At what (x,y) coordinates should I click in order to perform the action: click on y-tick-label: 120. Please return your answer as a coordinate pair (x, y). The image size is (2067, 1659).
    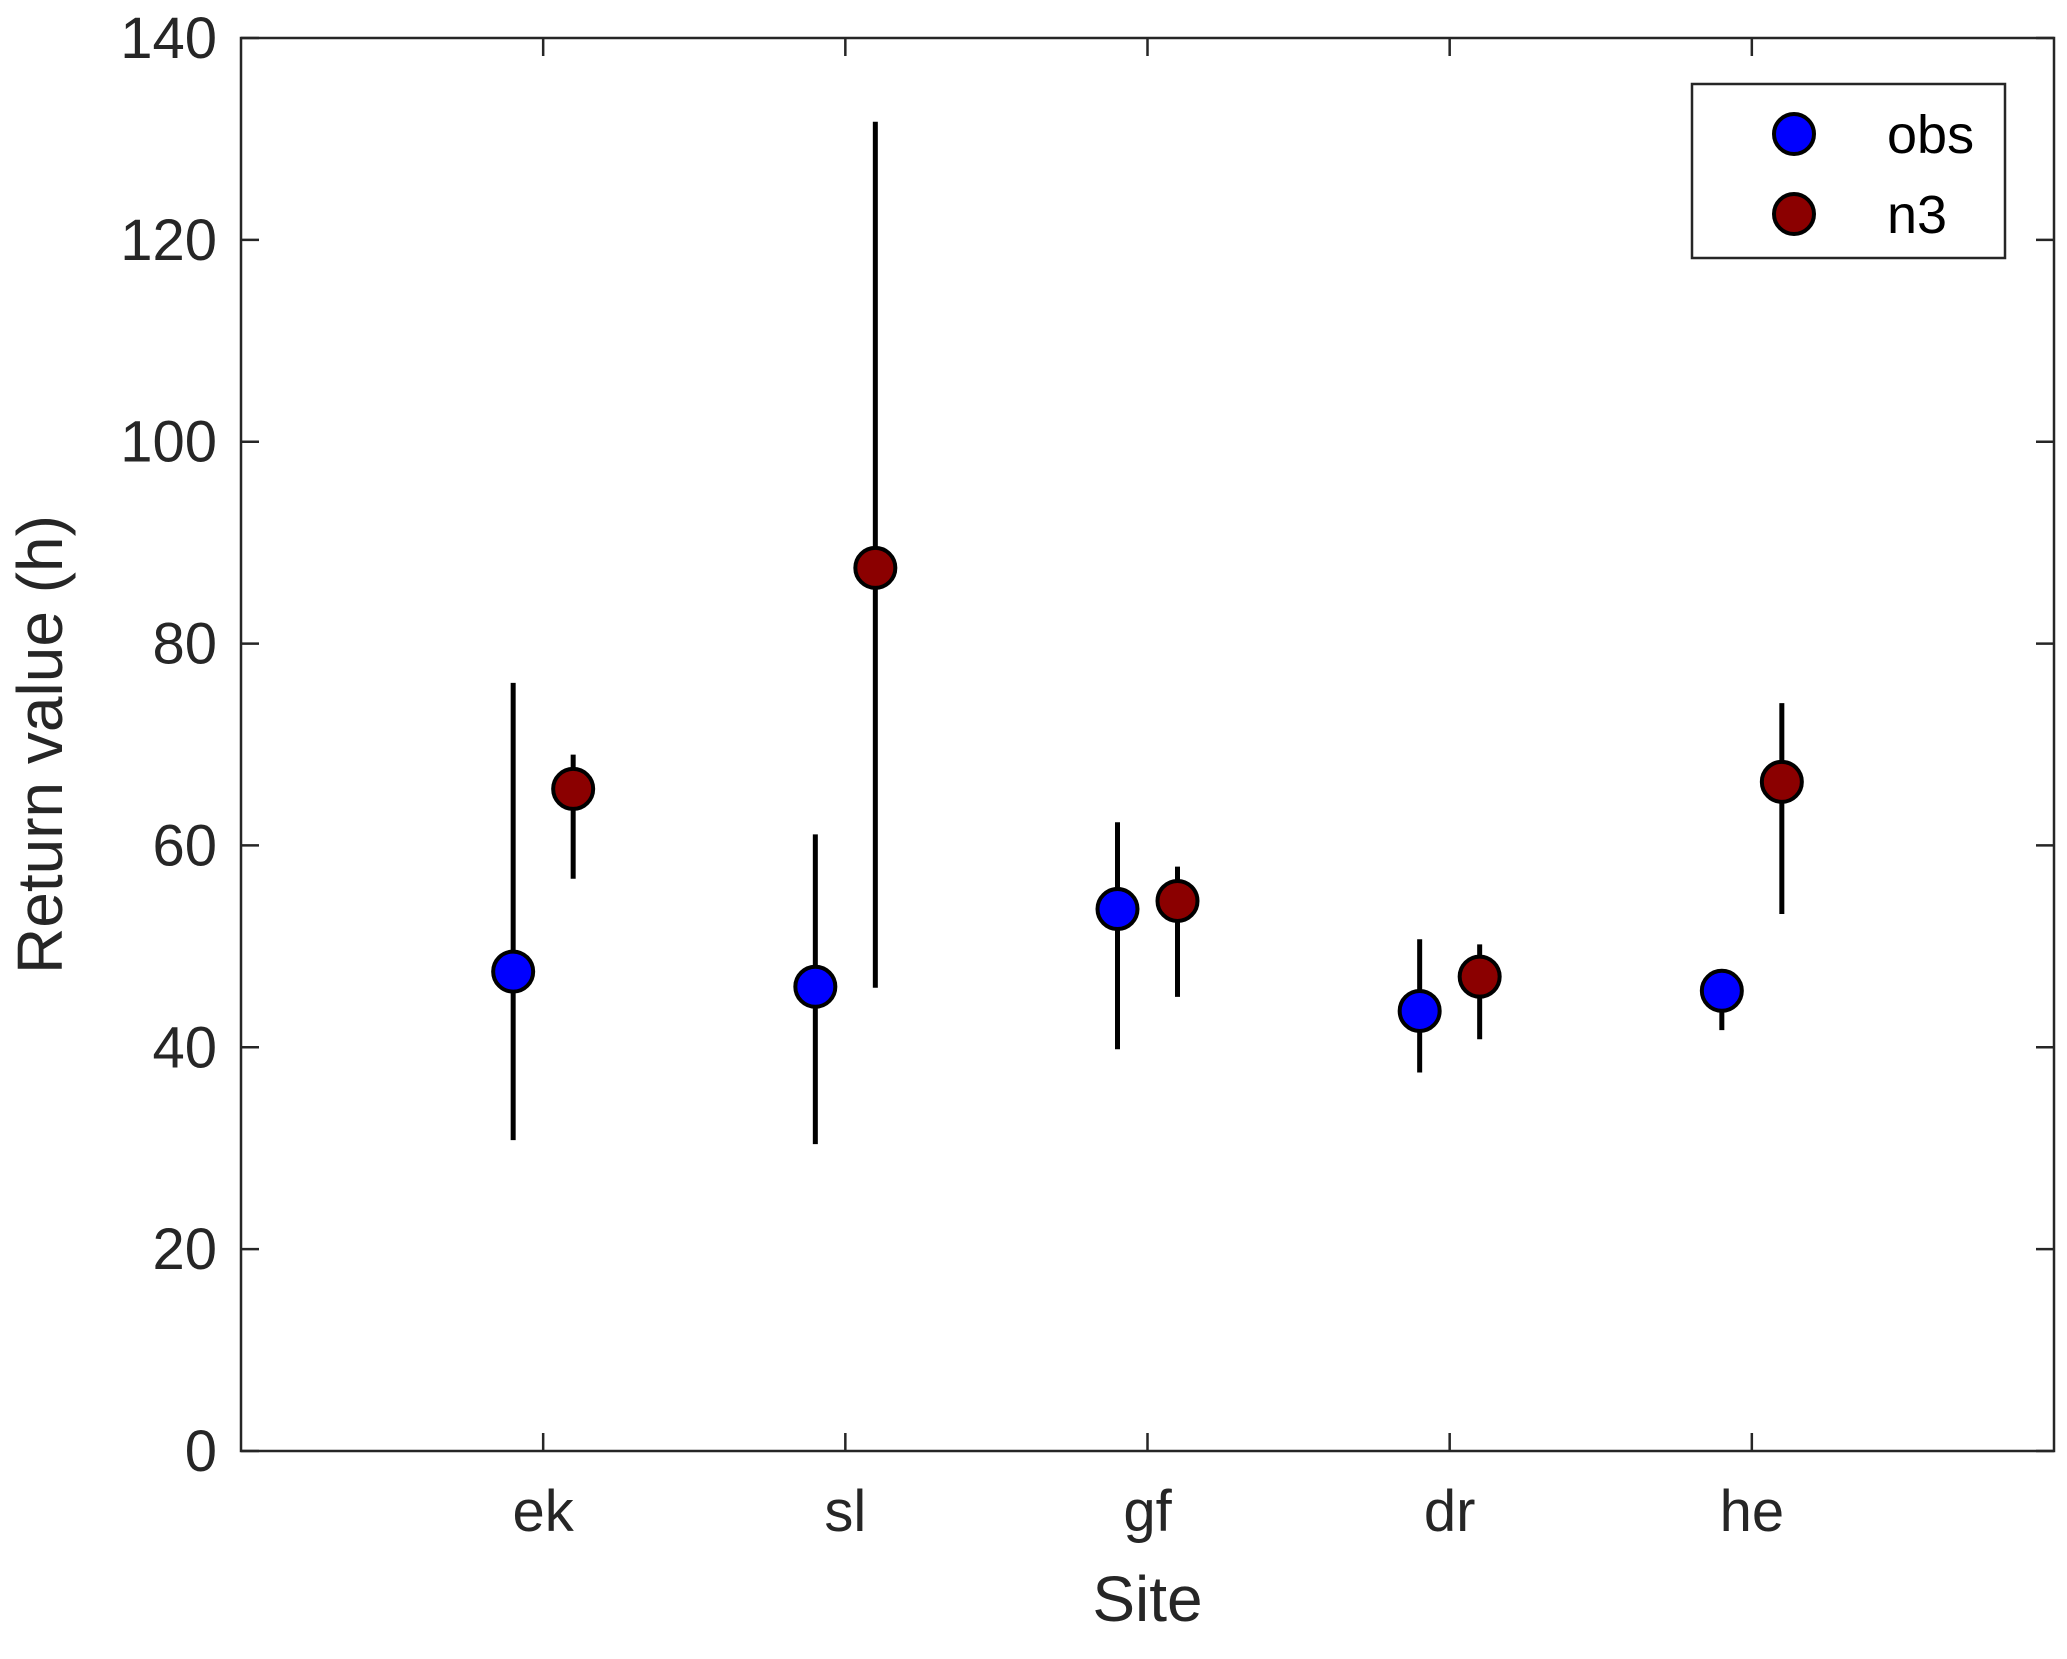
    Looking at the image, I should click on (168, 240).